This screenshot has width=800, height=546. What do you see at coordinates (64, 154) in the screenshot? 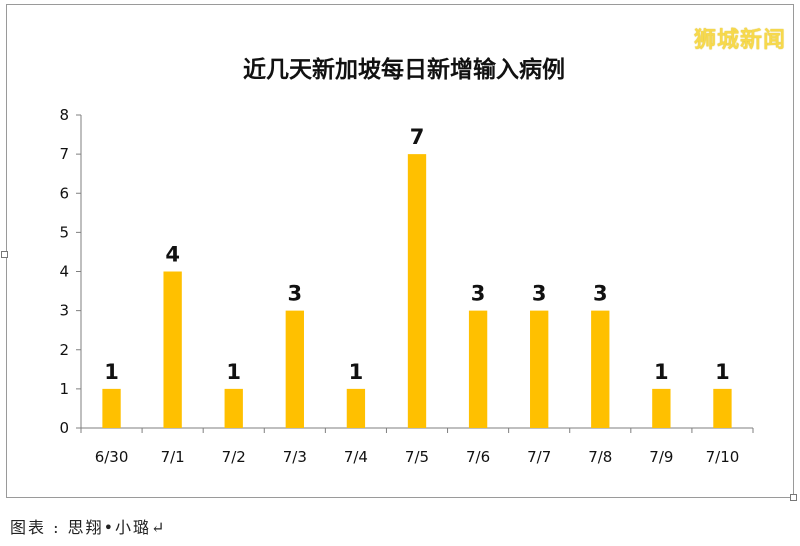
I see `y-tick-label: 7` at bounding box center [64, 154].